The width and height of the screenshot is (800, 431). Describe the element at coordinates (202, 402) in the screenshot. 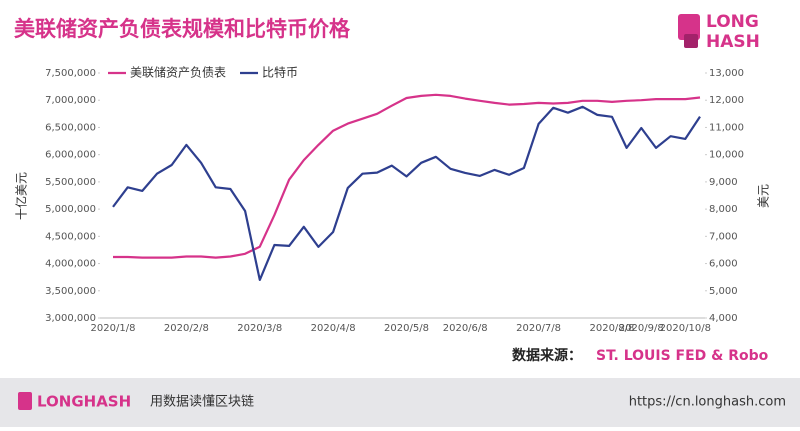

I see `footer-tagline: 用数据读懂区块链` at that location.